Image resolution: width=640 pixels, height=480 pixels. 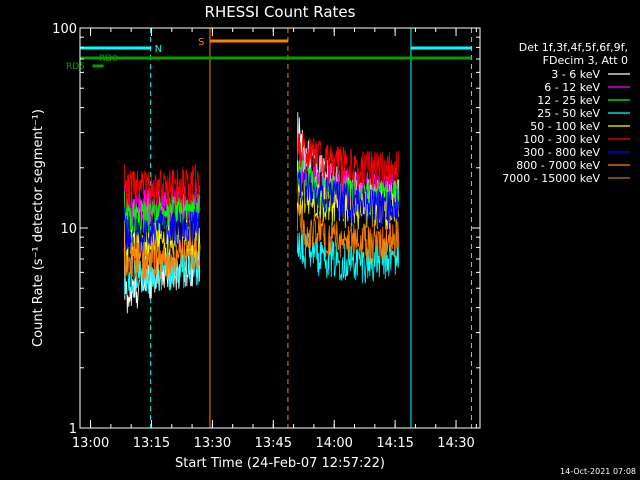 What do you see at coordinates (573, 47) in the screenshot?
I see `legend-header-line: Det 1f,3f,4f,5f,6f,9f,` at bounding box center [573, 47].